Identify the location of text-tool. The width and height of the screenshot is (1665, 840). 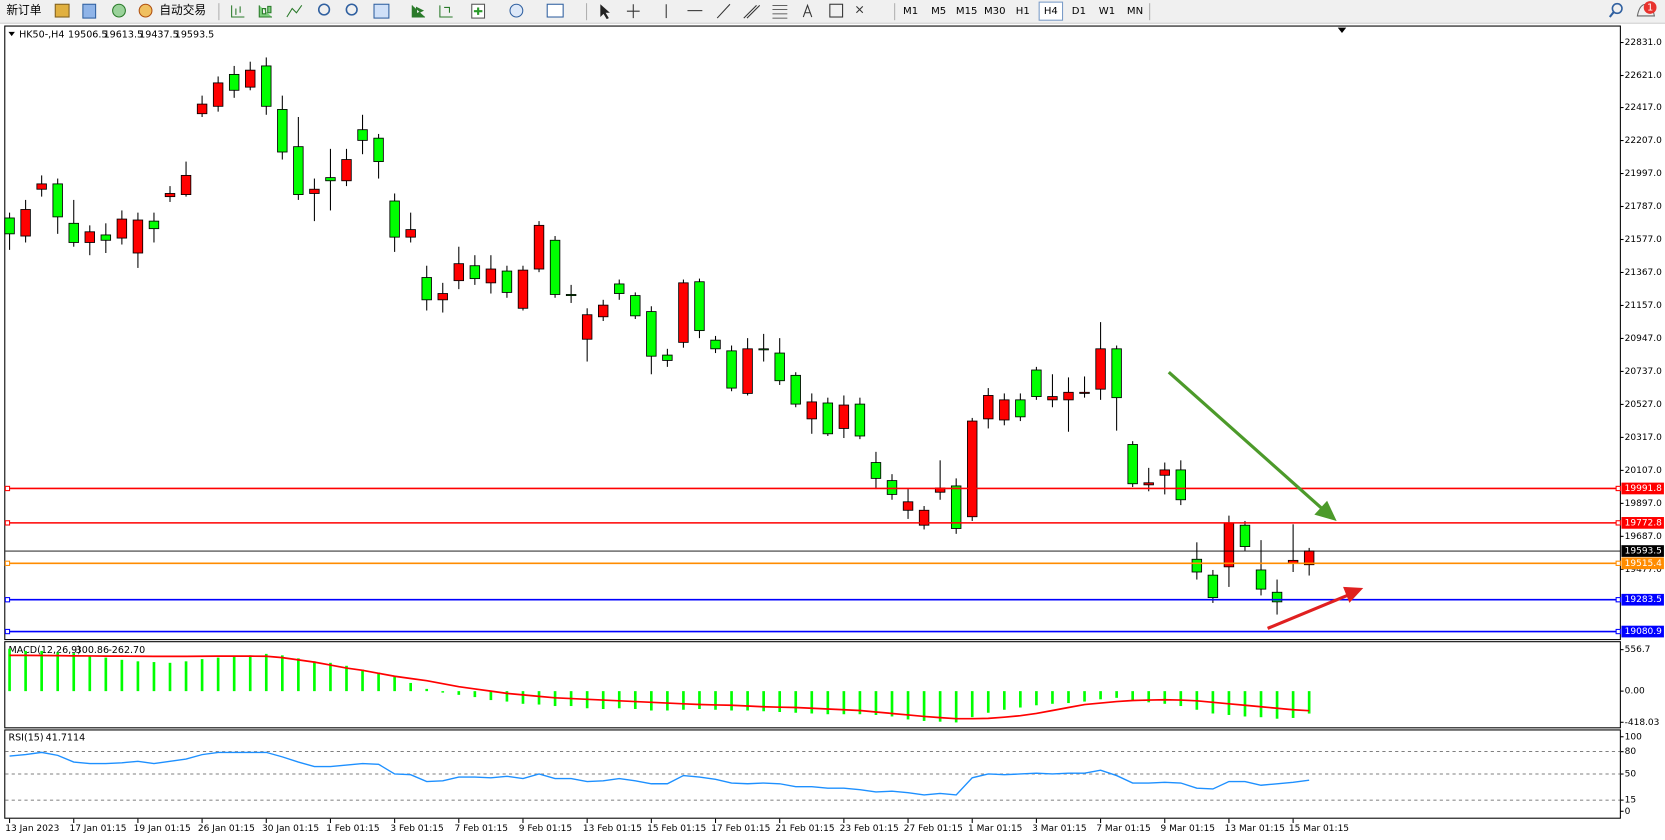
(807, 10).